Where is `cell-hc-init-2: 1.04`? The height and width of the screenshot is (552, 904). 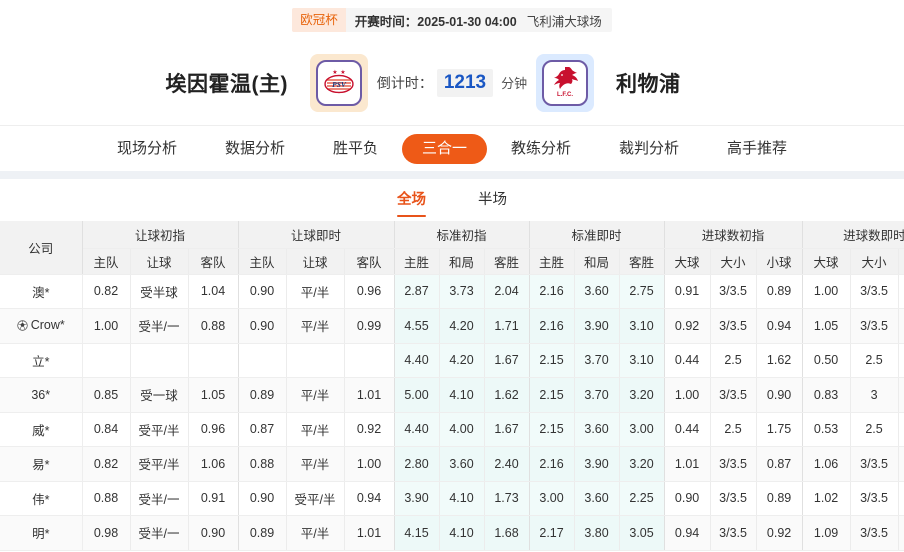 cell-hc-init-2: 1.04 is located at coordinates (213, 291).